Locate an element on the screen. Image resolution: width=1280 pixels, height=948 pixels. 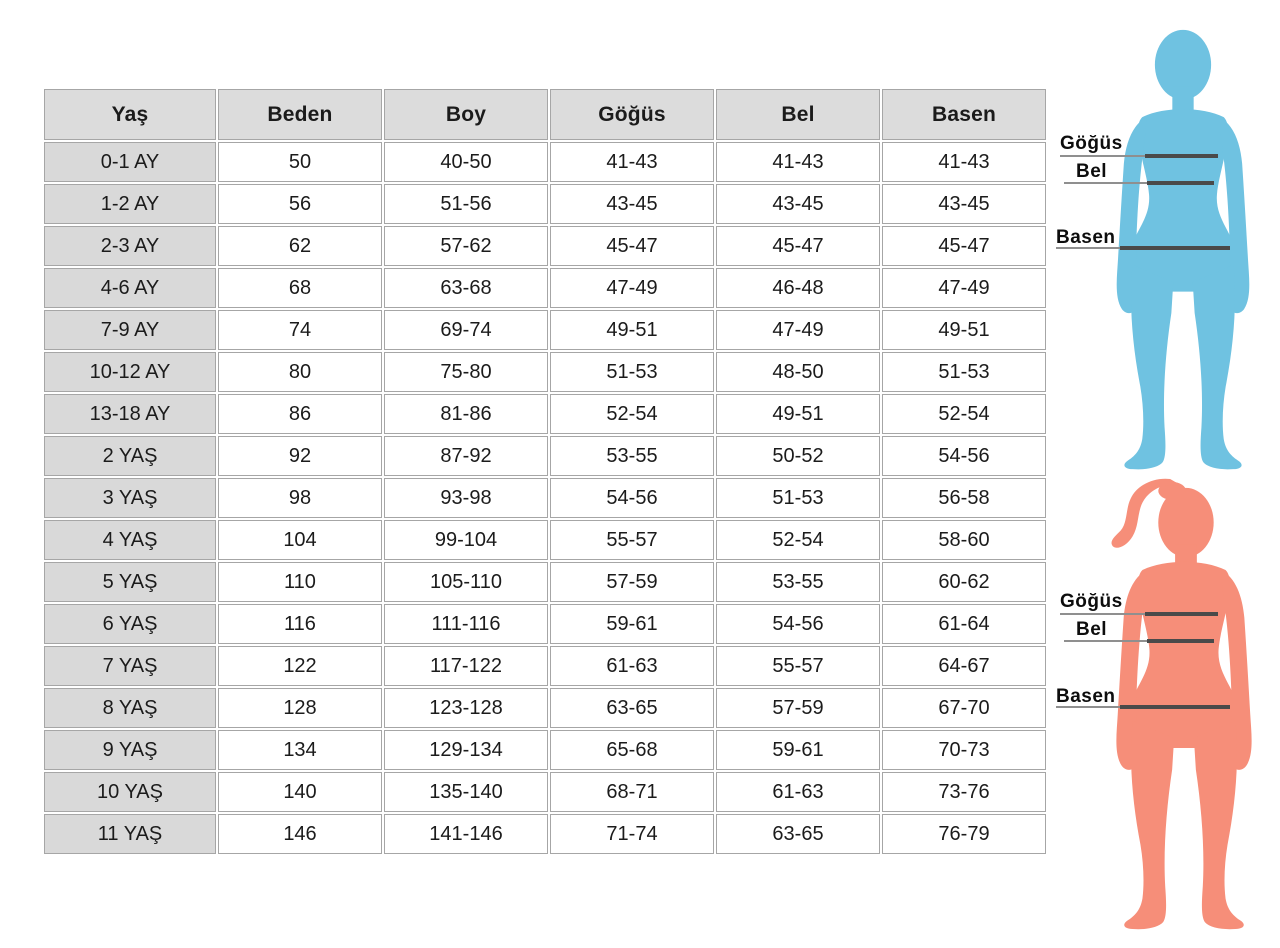
data-cell: 86 is located at coordinates (300, 414).